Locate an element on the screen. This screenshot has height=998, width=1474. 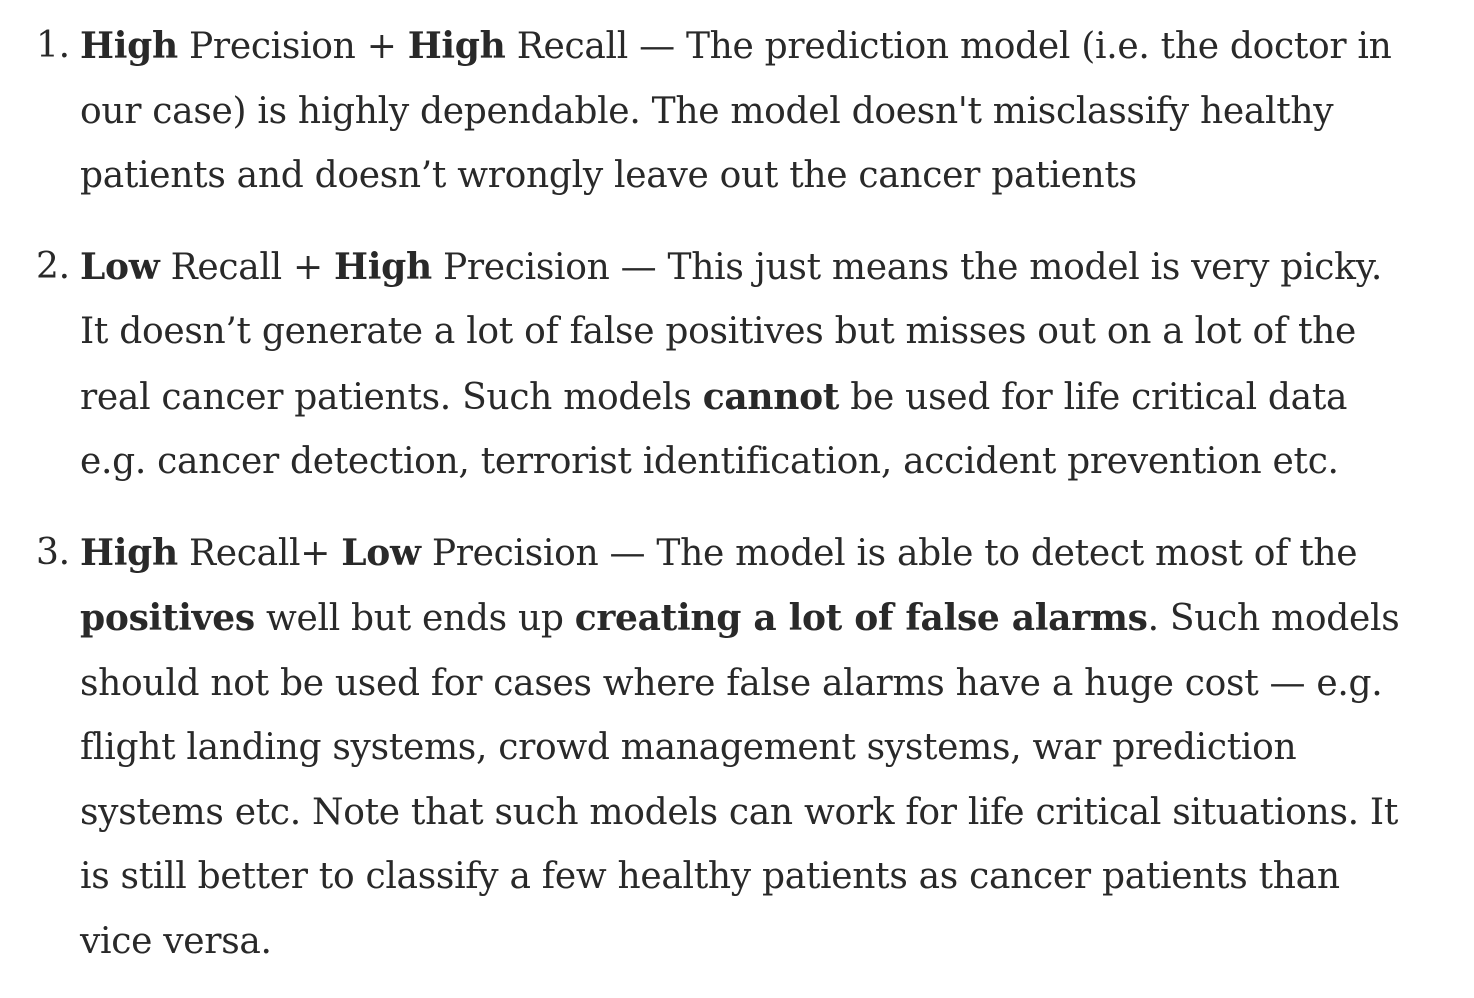
text-run: . Such models is located at coordinates (1273, 618).